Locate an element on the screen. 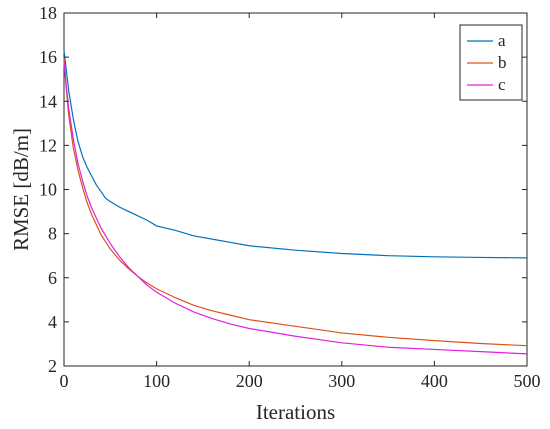 The width and height of the screenshot is (550, 429). x-tick-label: 200 is located at coordinates (249, 381).